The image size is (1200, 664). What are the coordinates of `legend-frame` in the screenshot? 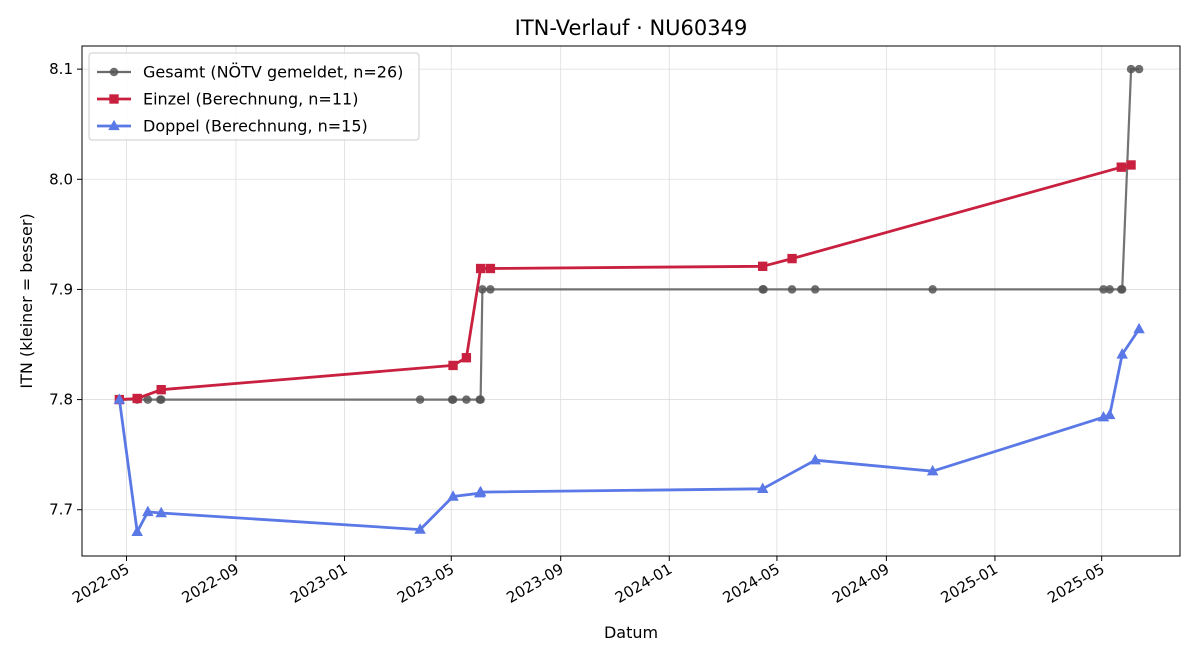 It's located at (254, 96).